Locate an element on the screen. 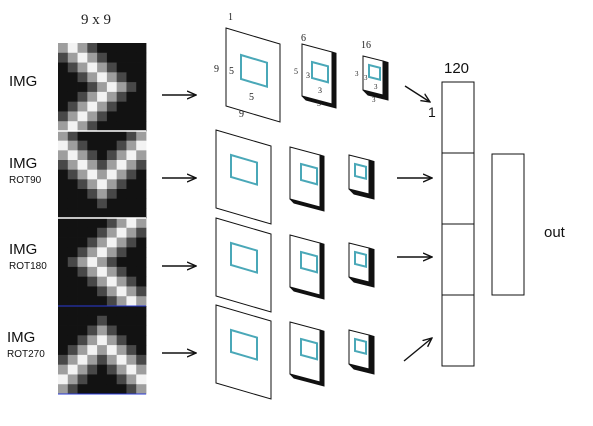 Image resolution: width=593 pixels, height=426 pixels. conv1-depth-label: 6 is located at coordinates (303, 38).